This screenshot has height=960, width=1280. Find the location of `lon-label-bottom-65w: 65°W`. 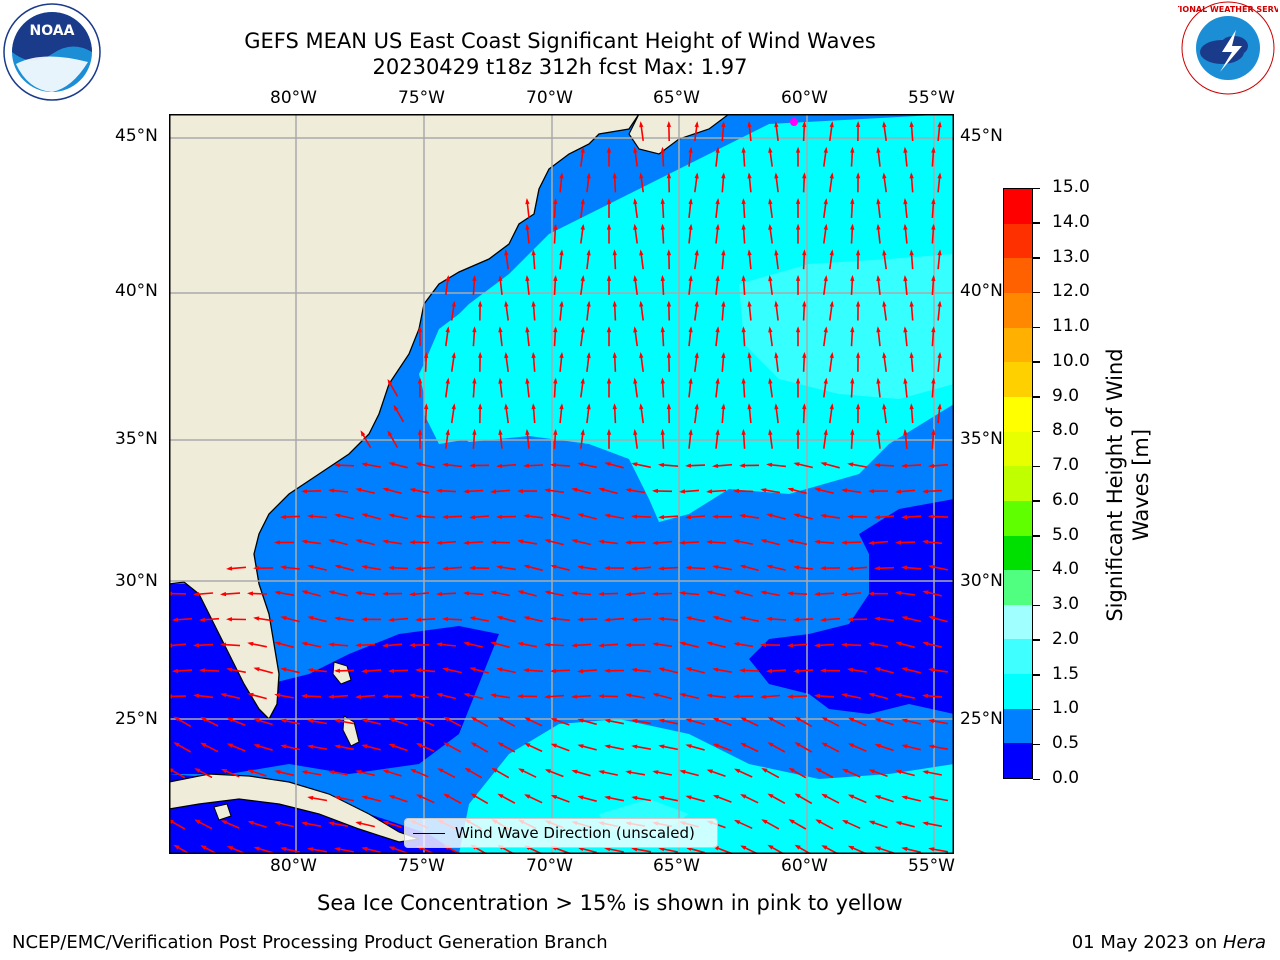

lon-label-bottom-65w: 65°W is located at coordinates (676, 866).